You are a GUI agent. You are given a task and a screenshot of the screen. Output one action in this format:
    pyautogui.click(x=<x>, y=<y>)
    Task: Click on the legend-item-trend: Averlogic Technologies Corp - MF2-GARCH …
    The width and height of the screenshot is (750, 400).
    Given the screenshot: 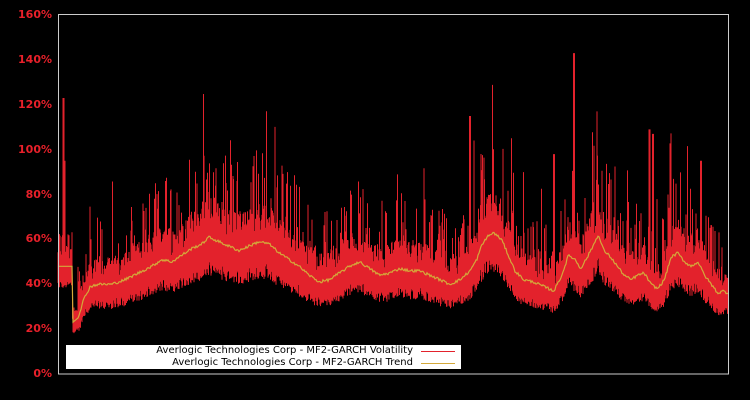 What is the action you would take?
    pyautogui.click(x=313, y=363)
    